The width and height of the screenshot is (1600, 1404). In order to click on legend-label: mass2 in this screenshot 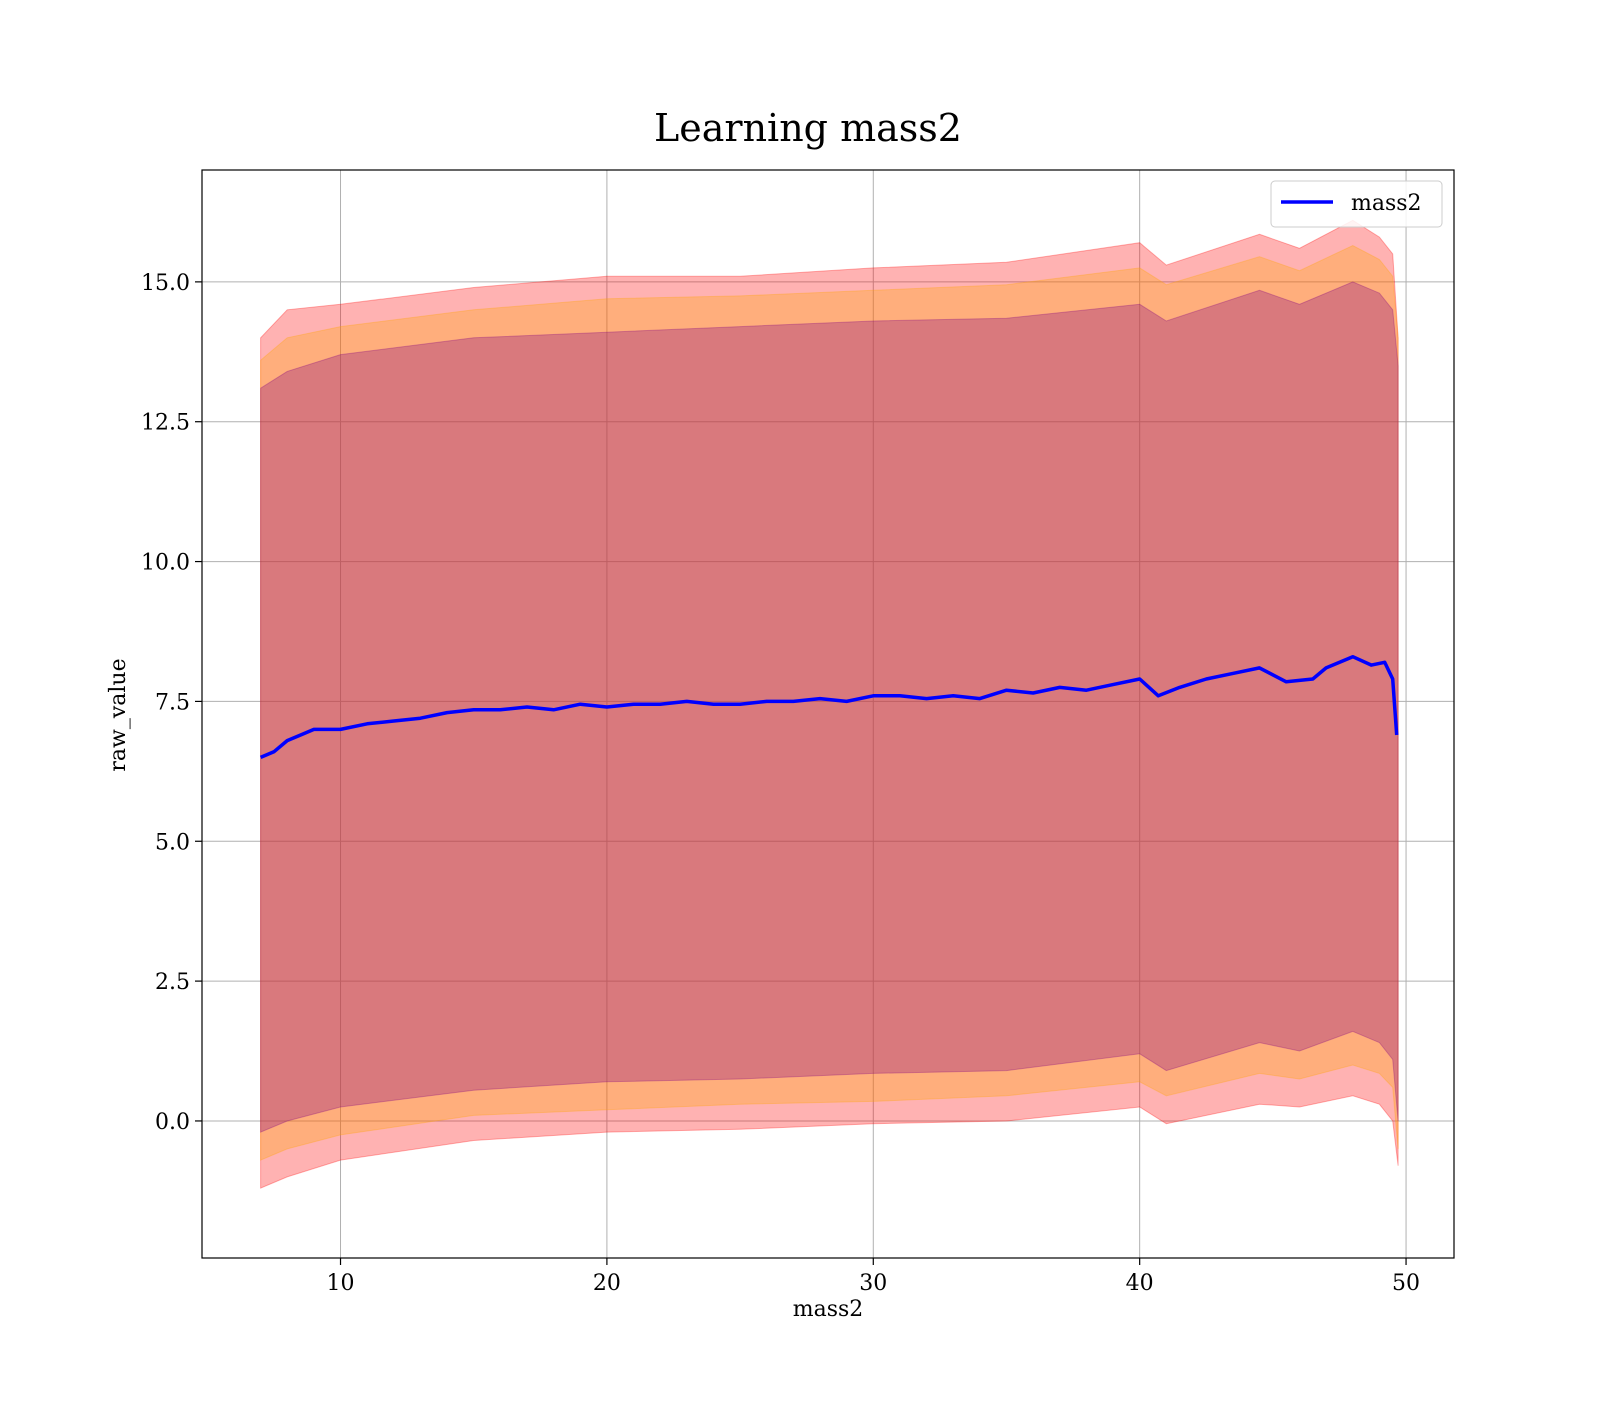, I will do `click(1386, 203)`.